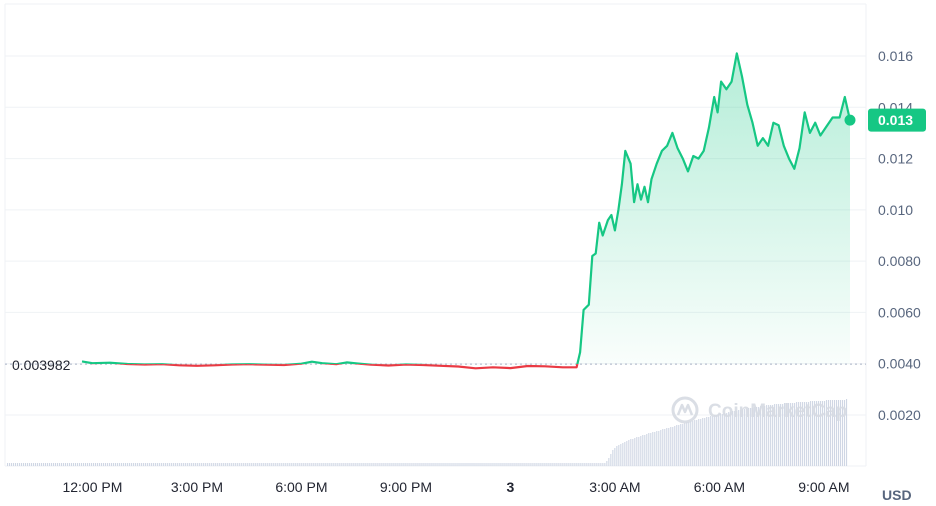 This screenshot has height=506, width=936. Describe the element at coordinates (895, 120) in the screenshot. I see `current-price-label: 0.013` at that location.